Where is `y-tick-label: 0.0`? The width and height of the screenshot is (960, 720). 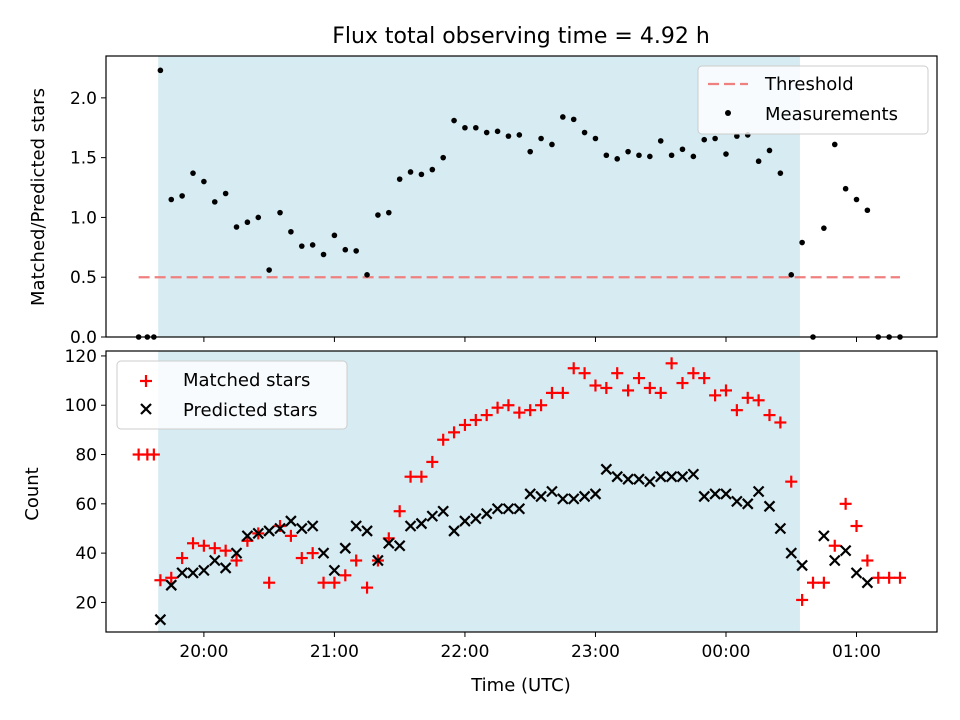 y-tick-label: 0.0 is located at coordinates (83, 338).